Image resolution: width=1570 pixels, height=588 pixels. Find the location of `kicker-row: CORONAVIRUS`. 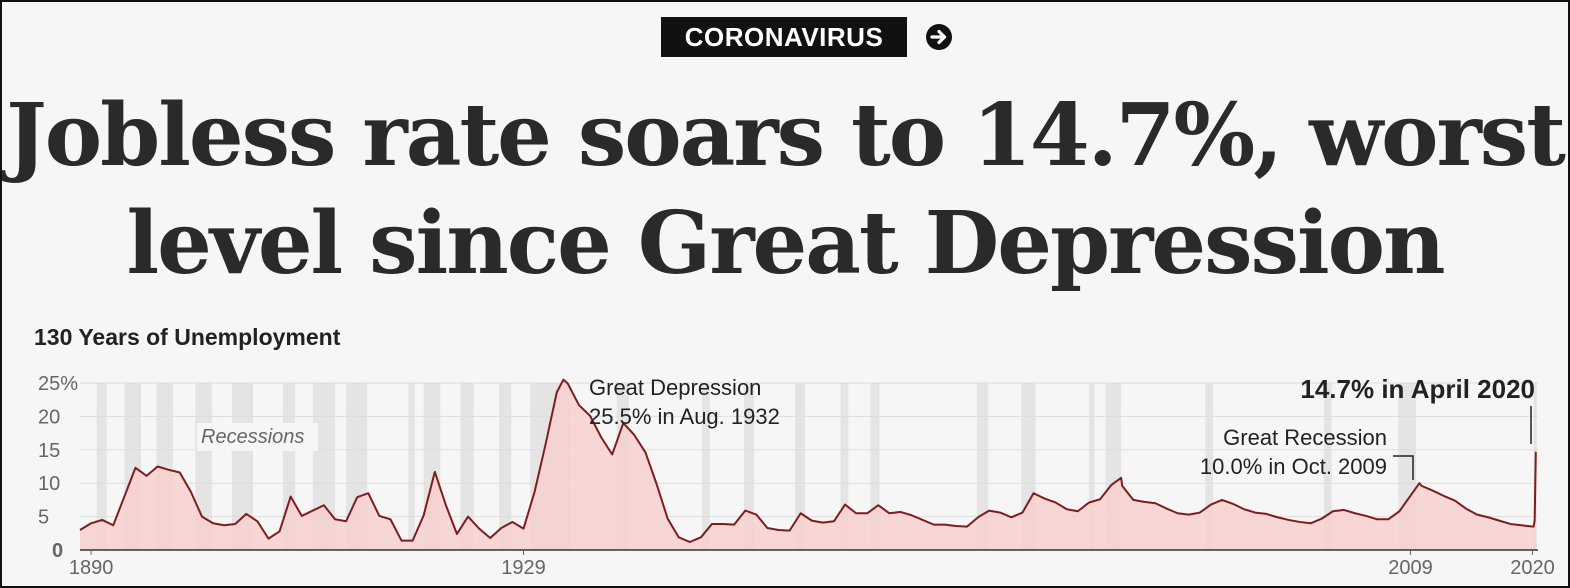

kicker-row: CORONAVIRUS is located at coordinates (785, 37).